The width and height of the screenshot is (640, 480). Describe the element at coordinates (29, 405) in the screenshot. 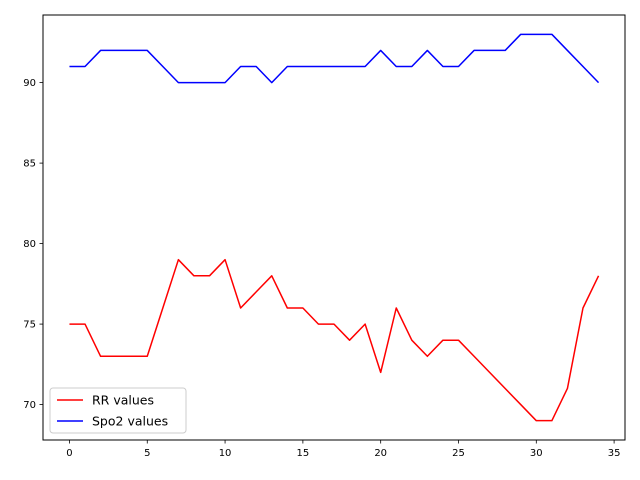

I see `y-tick-label: 70` at that location.